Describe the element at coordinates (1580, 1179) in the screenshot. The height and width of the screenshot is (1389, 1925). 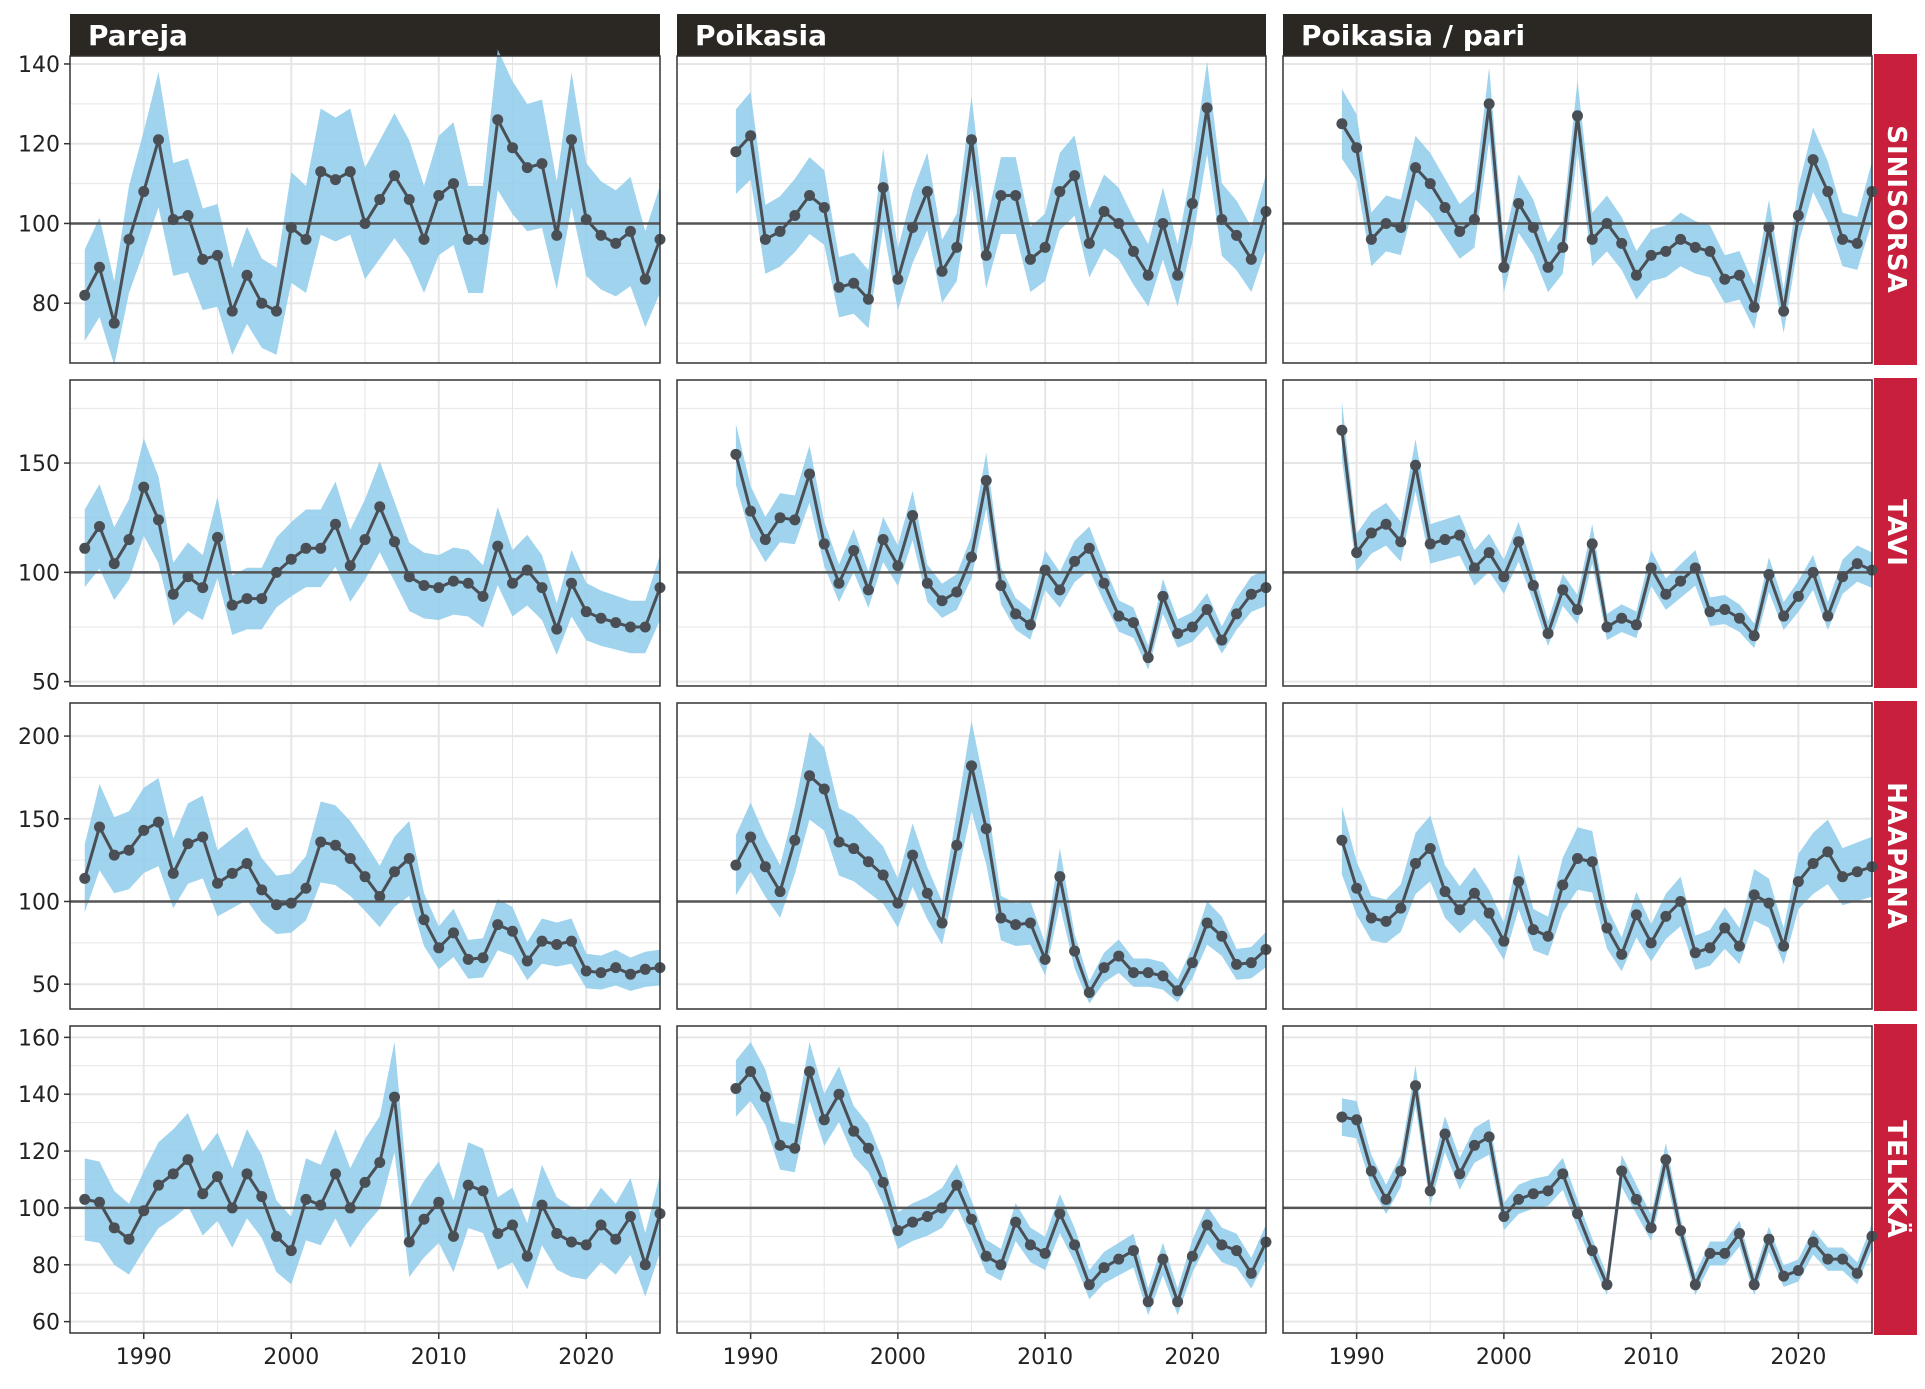
I see `panel-telkkä-2` at that location.